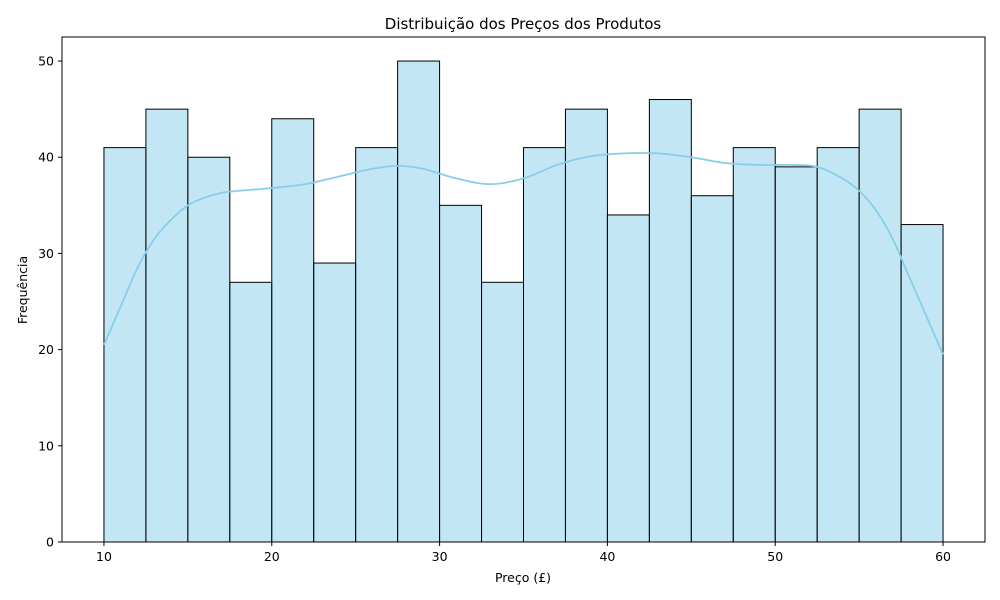 Image resolution: width=1000 pixels, height=600 pixels. What do you see at coordinates (46, 253) in the screenshot?
I see `y-tick-label: 30` at bounding box center [46, 253].